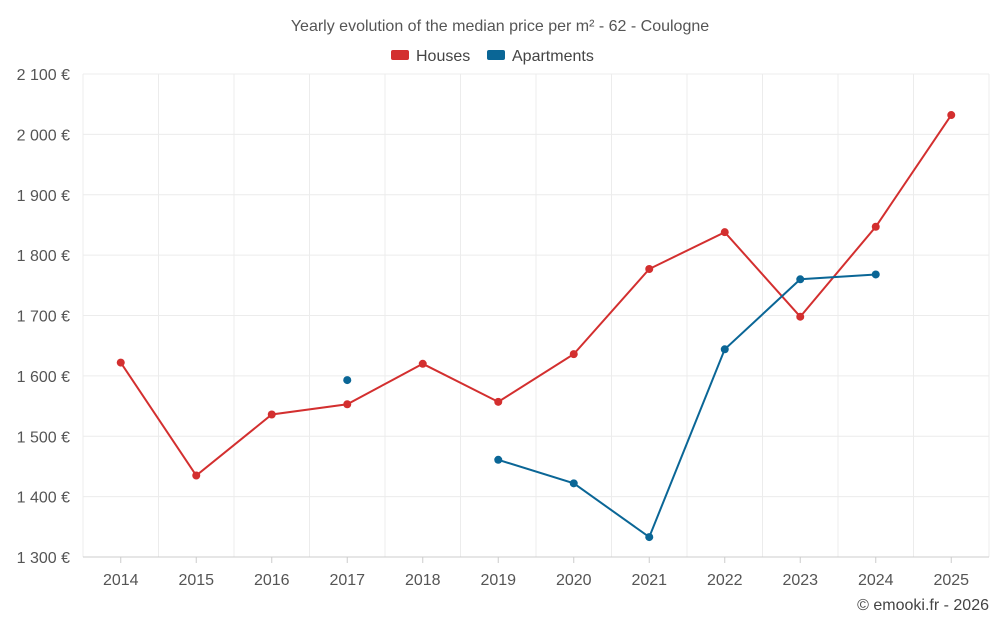 The image size is (1000, 625). I want to click on x-tick-label: 2019, so click(498, 580).